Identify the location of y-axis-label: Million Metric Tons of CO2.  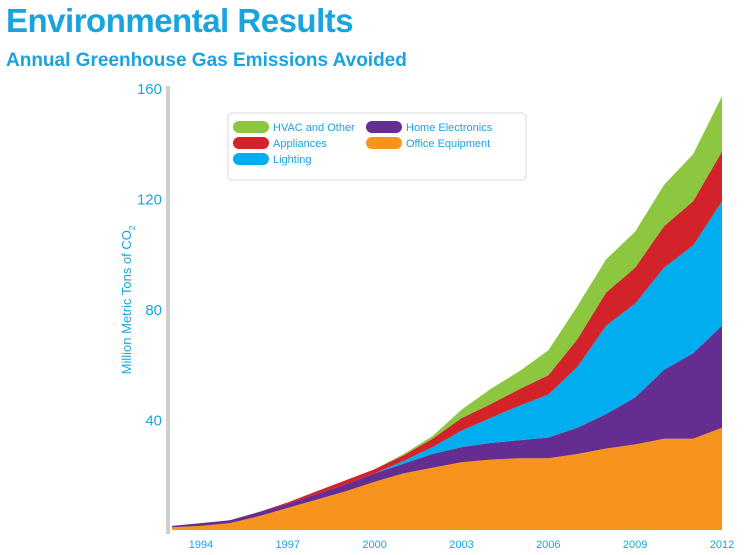
(128, 299).